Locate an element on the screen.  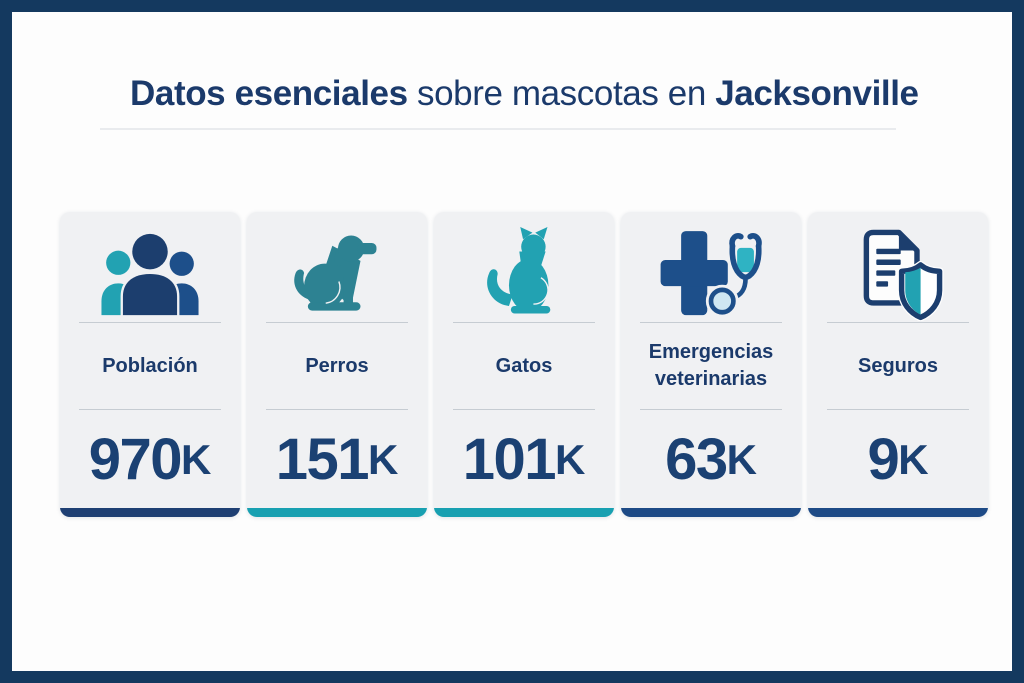
stat-card-gatos: Gatos 101 K is located at coordinates (524, 364).